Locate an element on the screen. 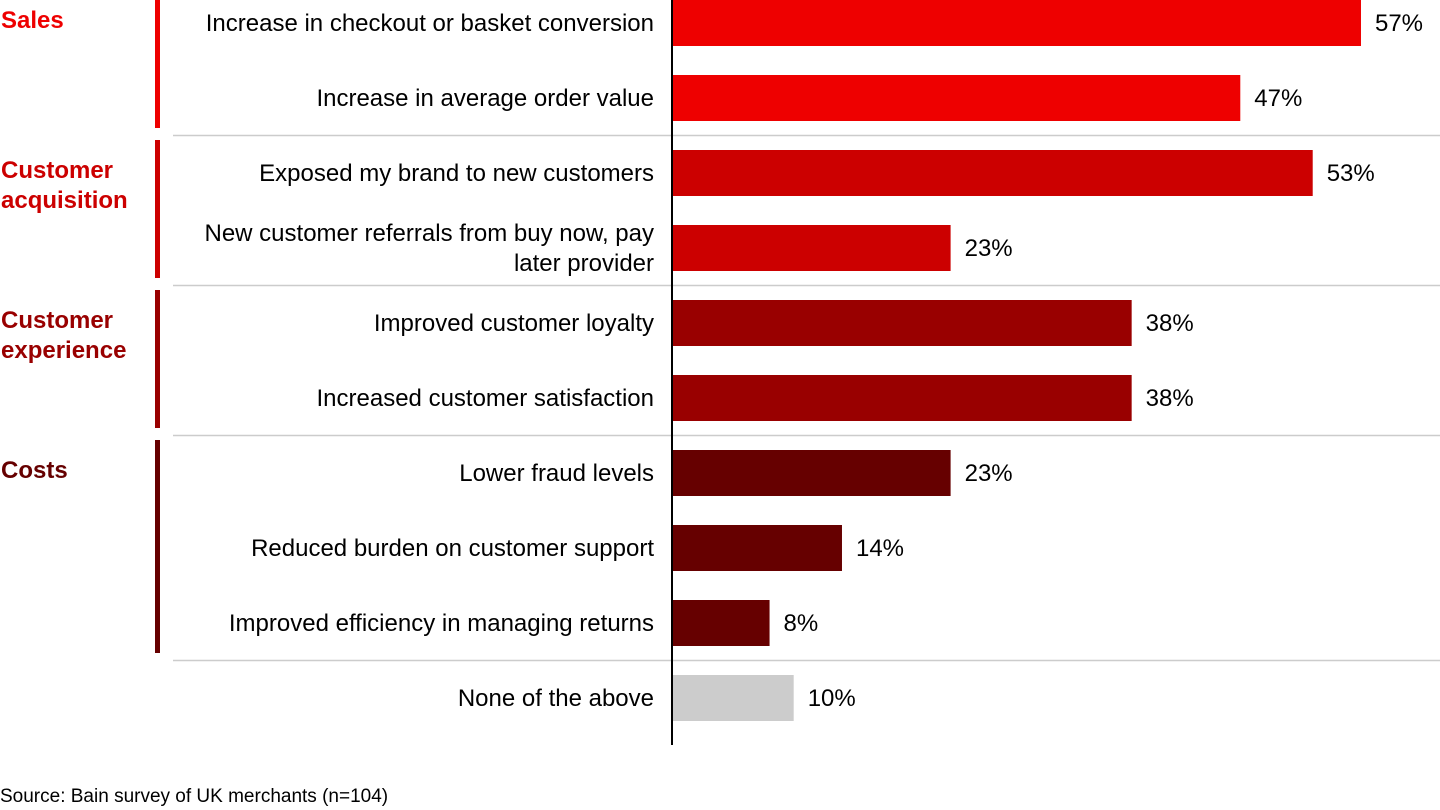 The width and height of the screenshot is (1440, 810). value-label: 14% is located at coordinates (880, 548).